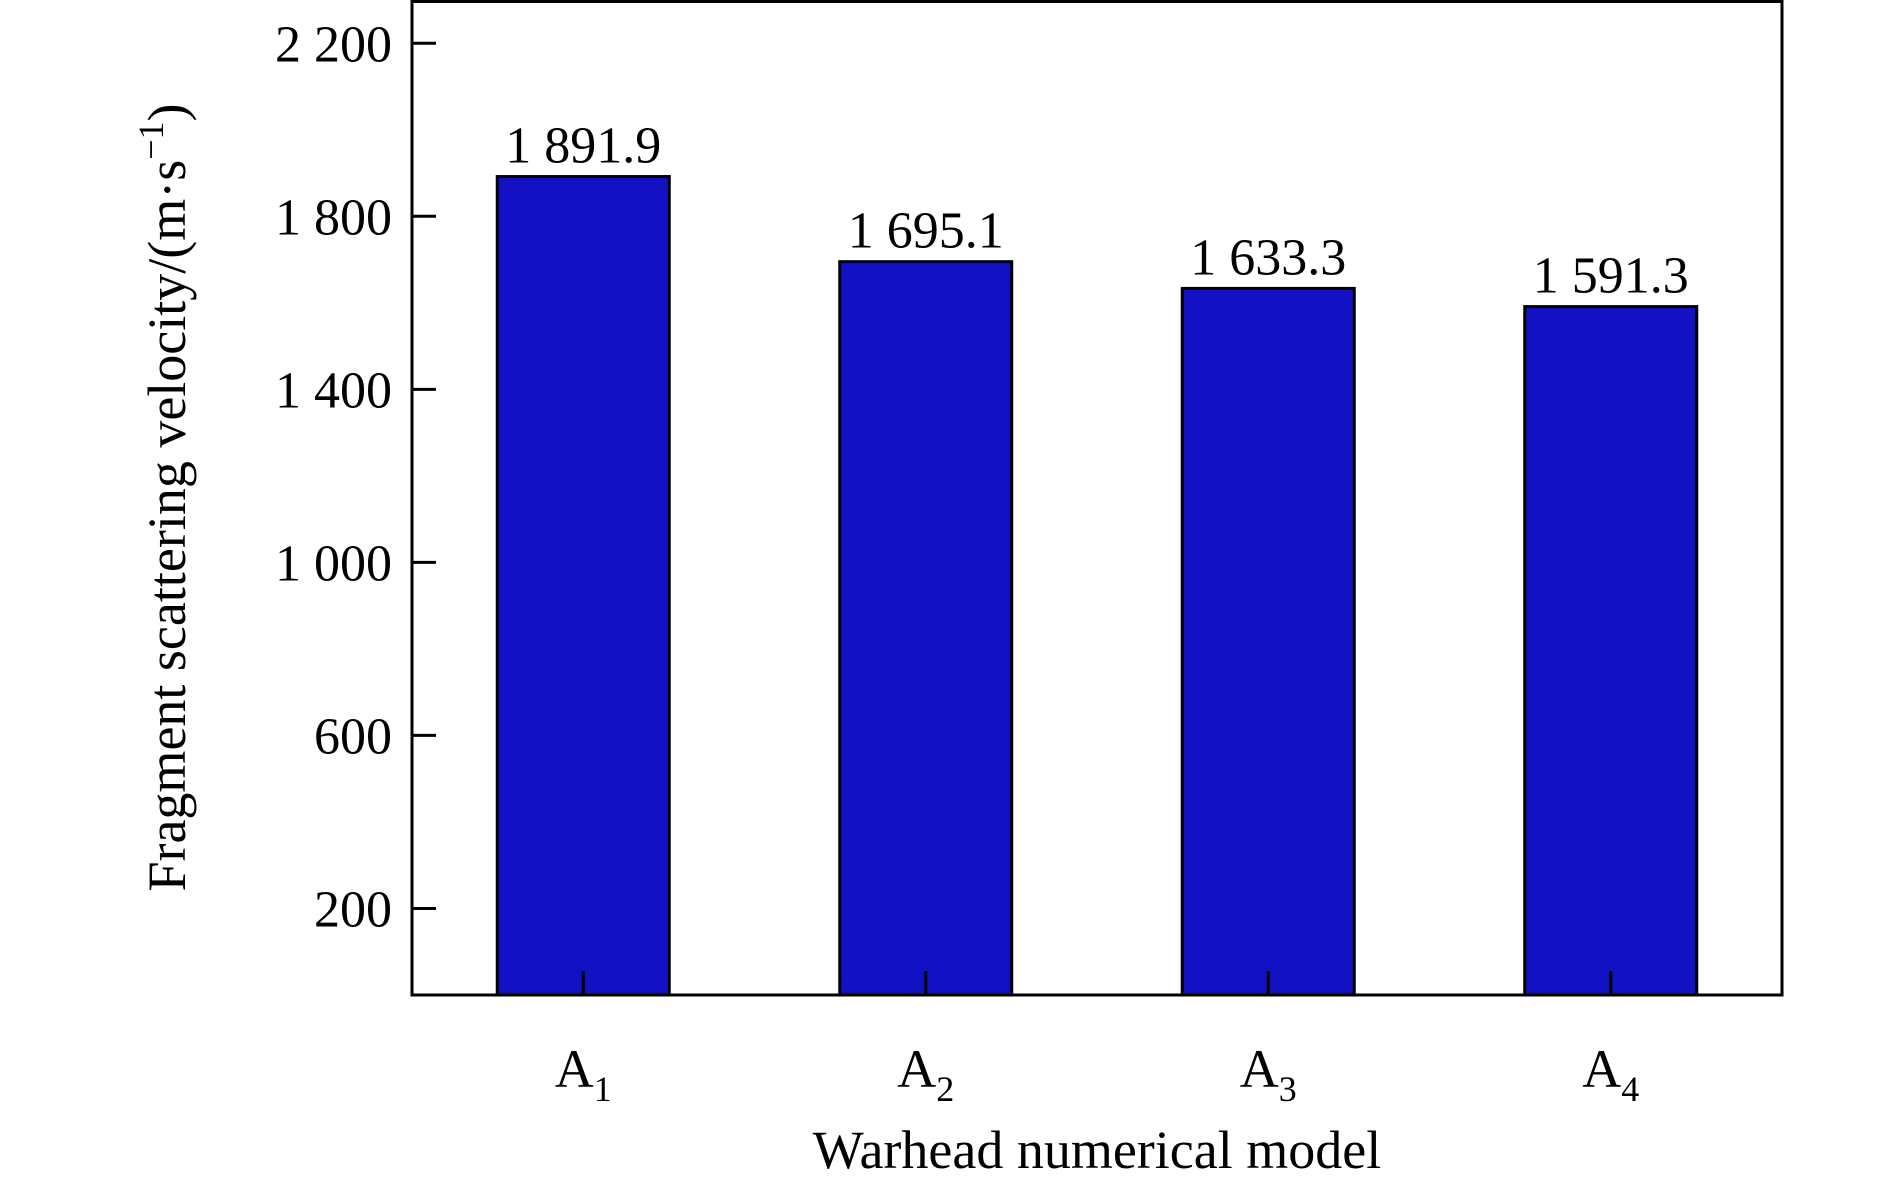 The height and width of the screenshot is (1191, 1890). Describe the element at coordinates (333, 44) in the screenshot. I see `y-tick-label-6: 2 200` at that location.